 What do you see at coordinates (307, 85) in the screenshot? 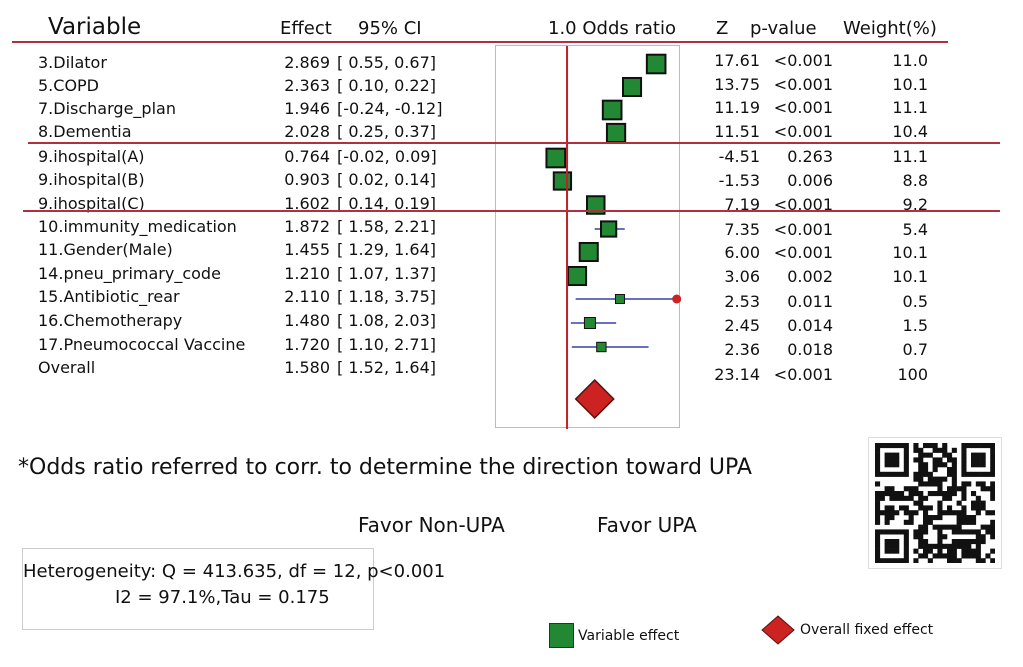
I see `row-effect: 2.363` at bounding box center [307, 85].